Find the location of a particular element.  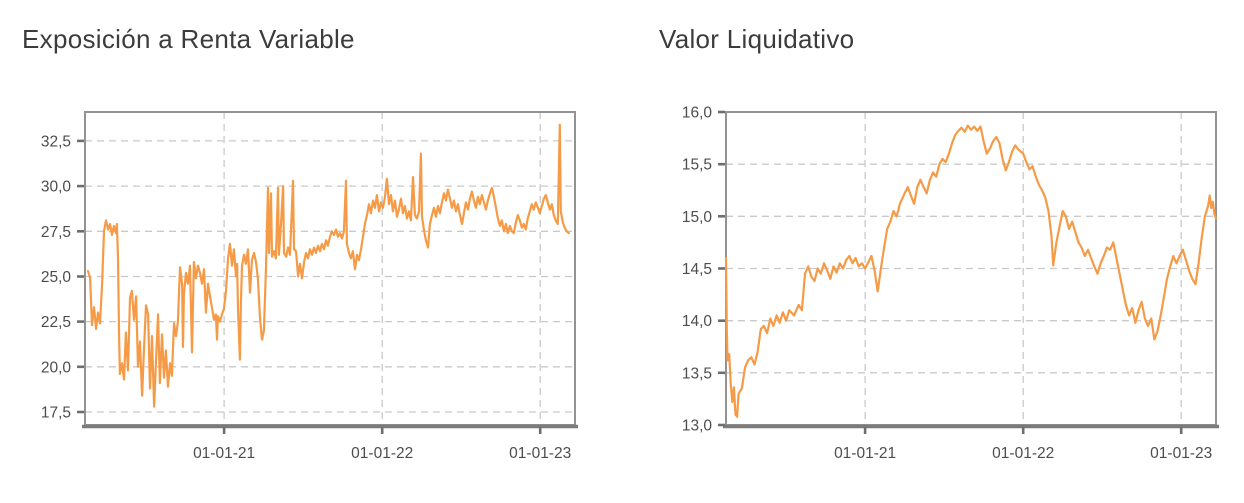

y-tick-label: 14,0 is located at coordinates (697, 321).